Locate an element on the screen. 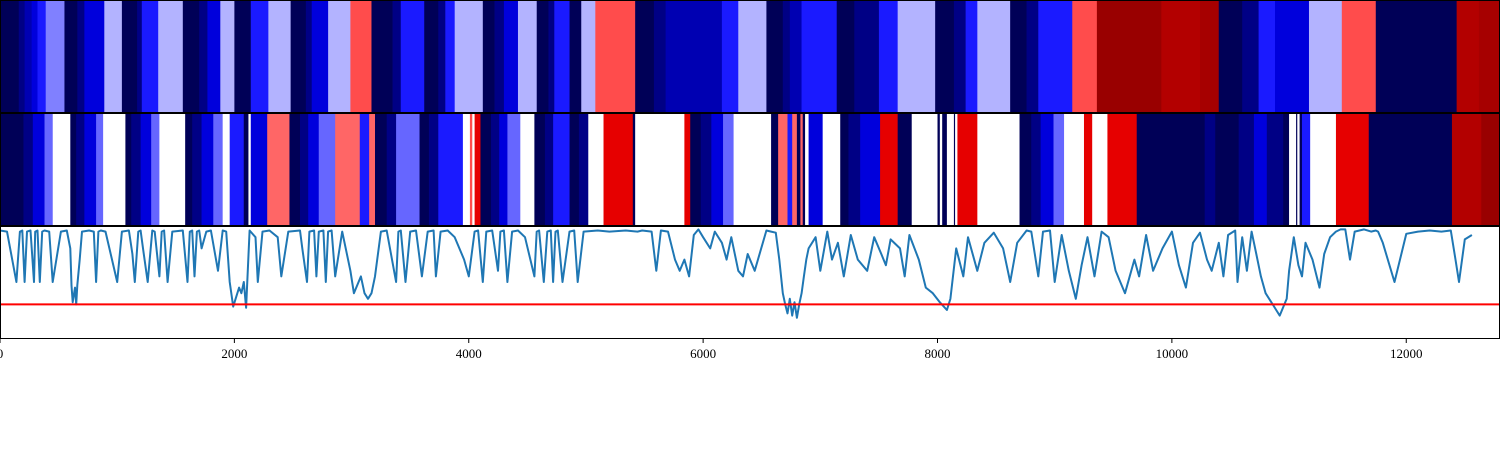  x-tick-label: 2000 is located at coordinates (234, 353).